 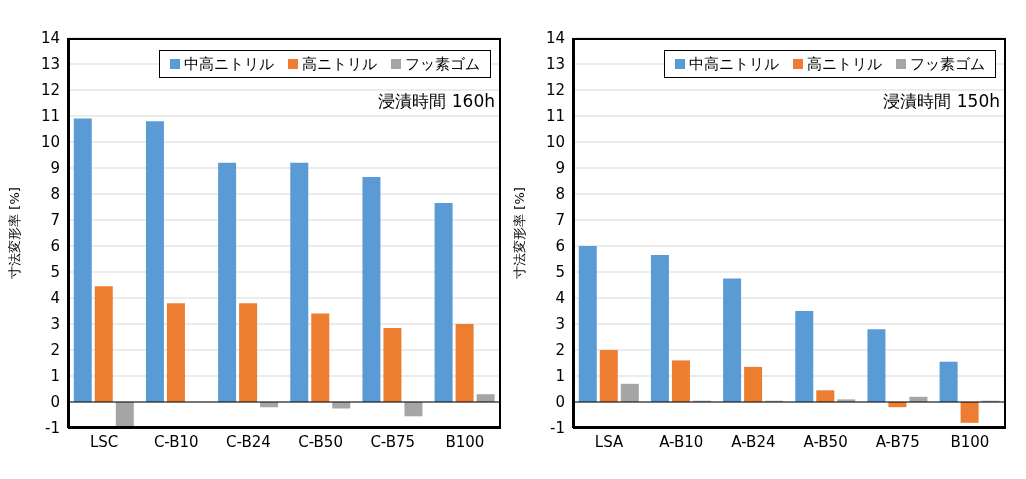 What do you see at coordinates (436, 101) in the screenshot?
I see `annotation: 浸漬時間 160h` at bounding box center [436, 101].